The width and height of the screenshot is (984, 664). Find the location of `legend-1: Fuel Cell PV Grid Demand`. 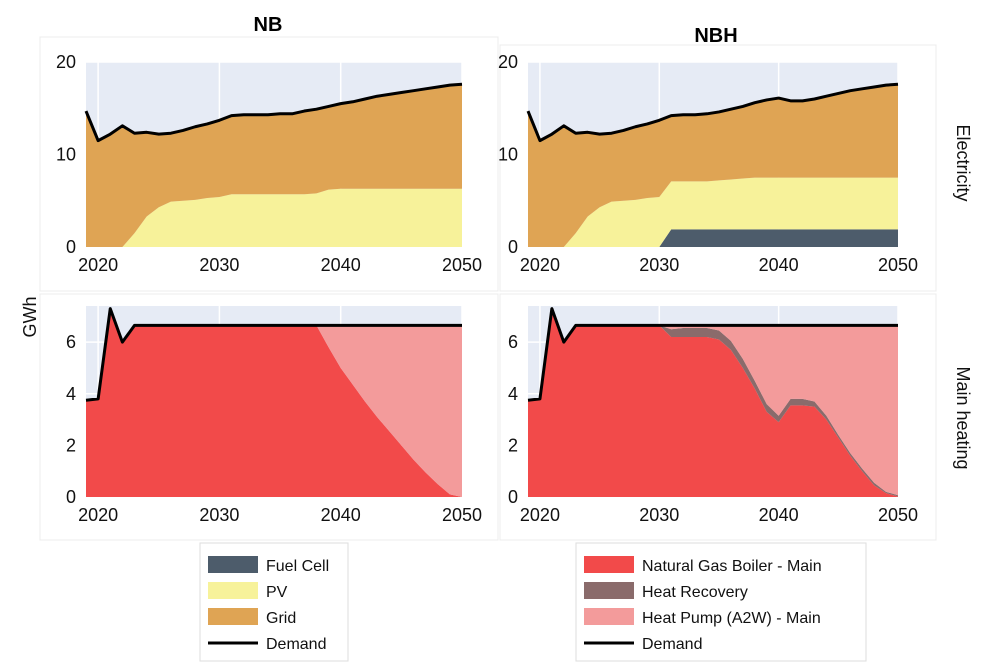

legend-1: Fuel Cell PV Grid Demand is located at coordinates (274, 602).